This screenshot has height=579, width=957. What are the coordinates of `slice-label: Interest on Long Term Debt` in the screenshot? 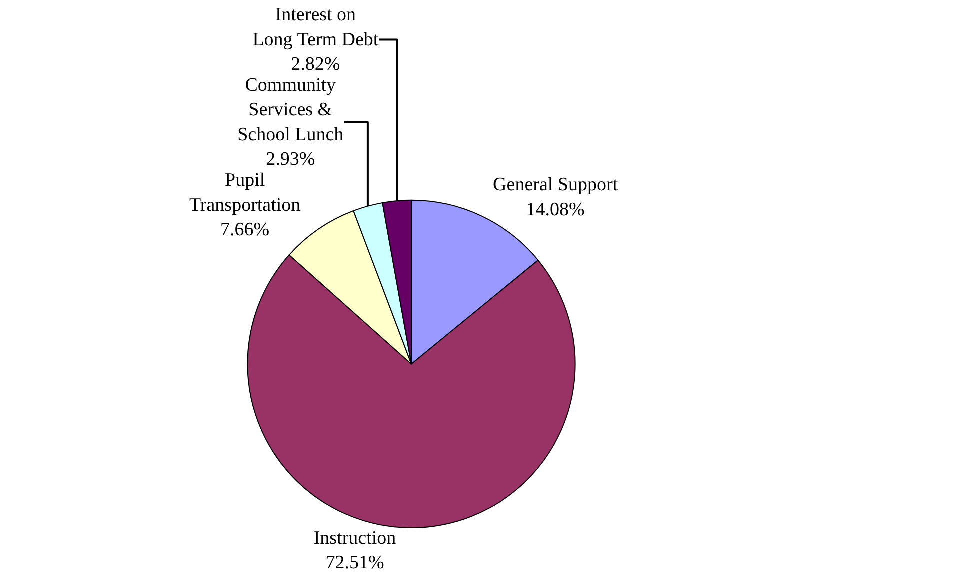 It's located at (316, 27).